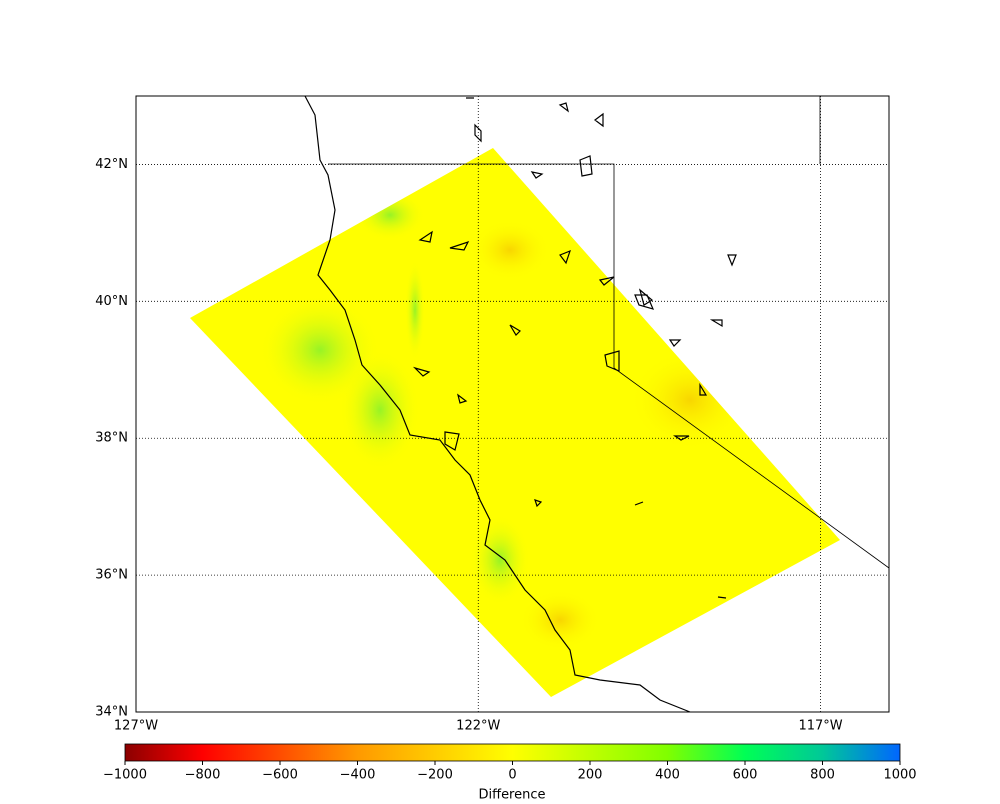  What do you see at coordinates (358, 775) in the screenshot?
I see `colorbar-tick-label: −400` at bounding box center [358, 775].